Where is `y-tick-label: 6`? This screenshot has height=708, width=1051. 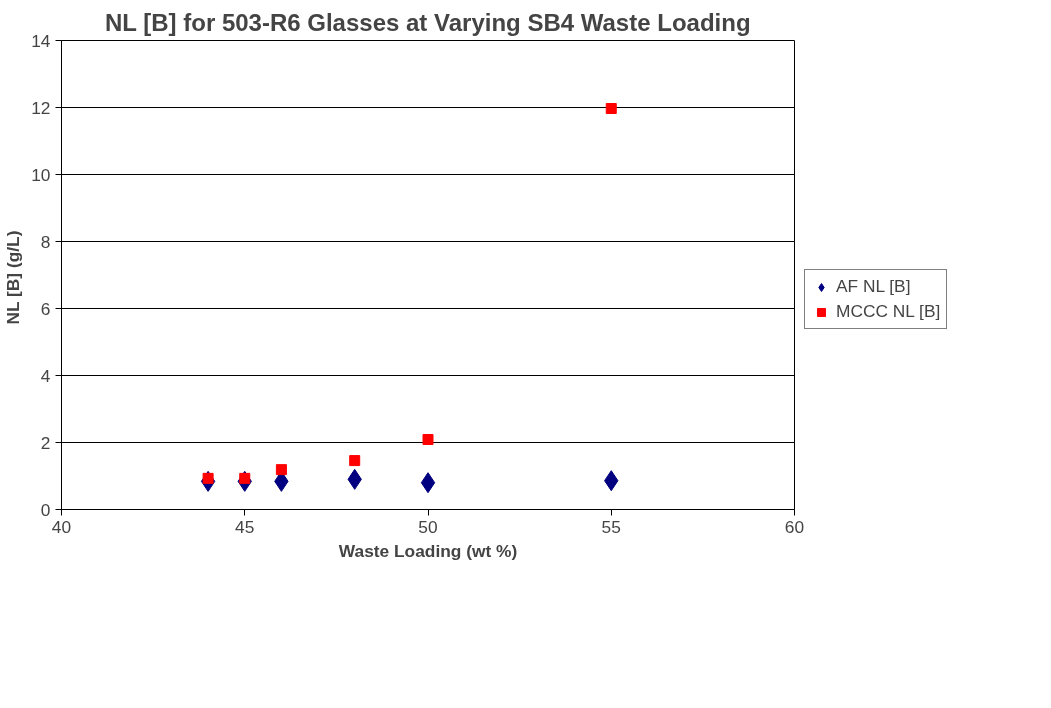
y-tick-label: 6 is located at coordinates (45, 308).